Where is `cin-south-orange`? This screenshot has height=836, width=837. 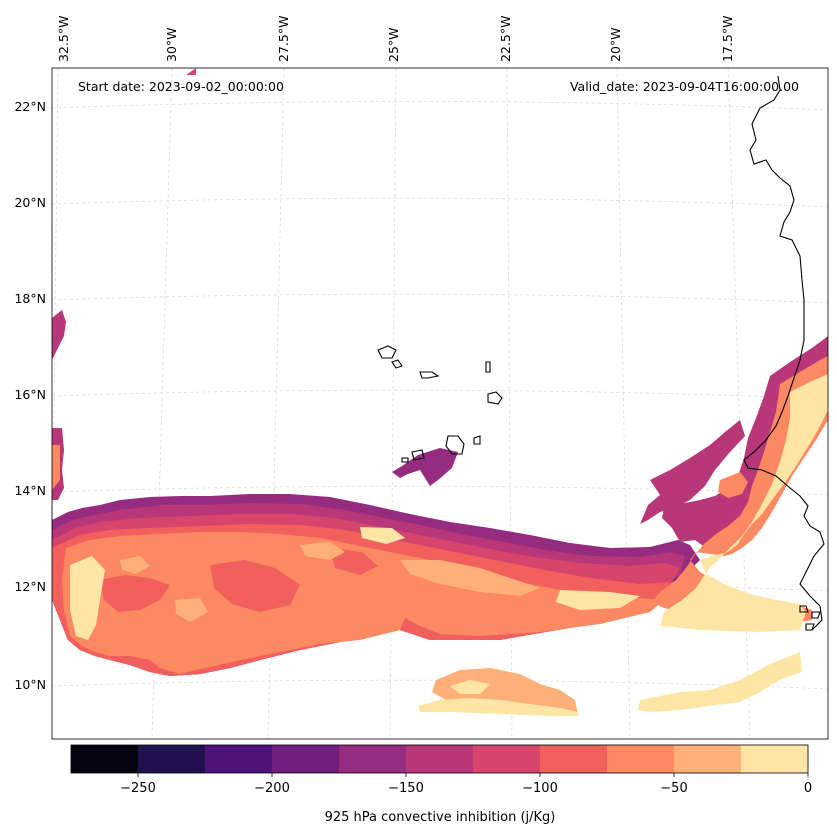 cin-south-orange is located at coordinates (505, 692).